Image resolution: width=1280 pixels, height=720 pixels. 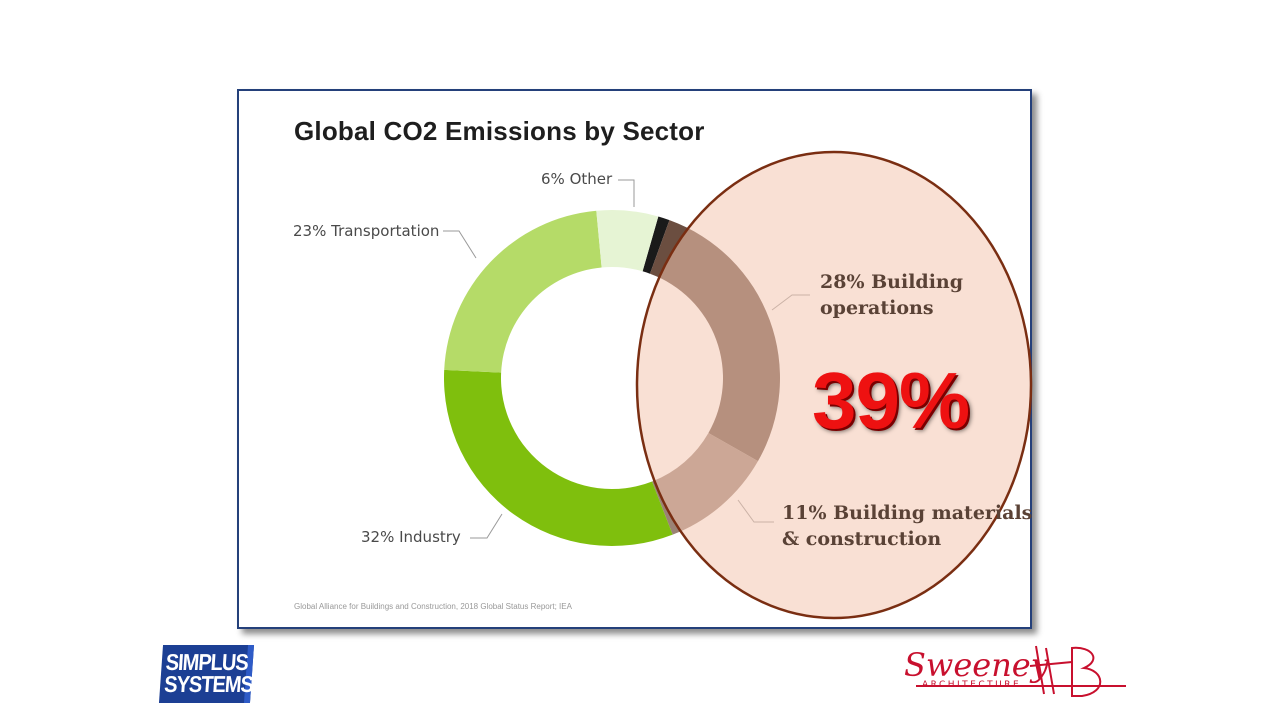 What do you see at coordinates (891, 295) in the screenshot?
I see `label-building-ops: 28% Building operations` at bounding box center [891, 295].